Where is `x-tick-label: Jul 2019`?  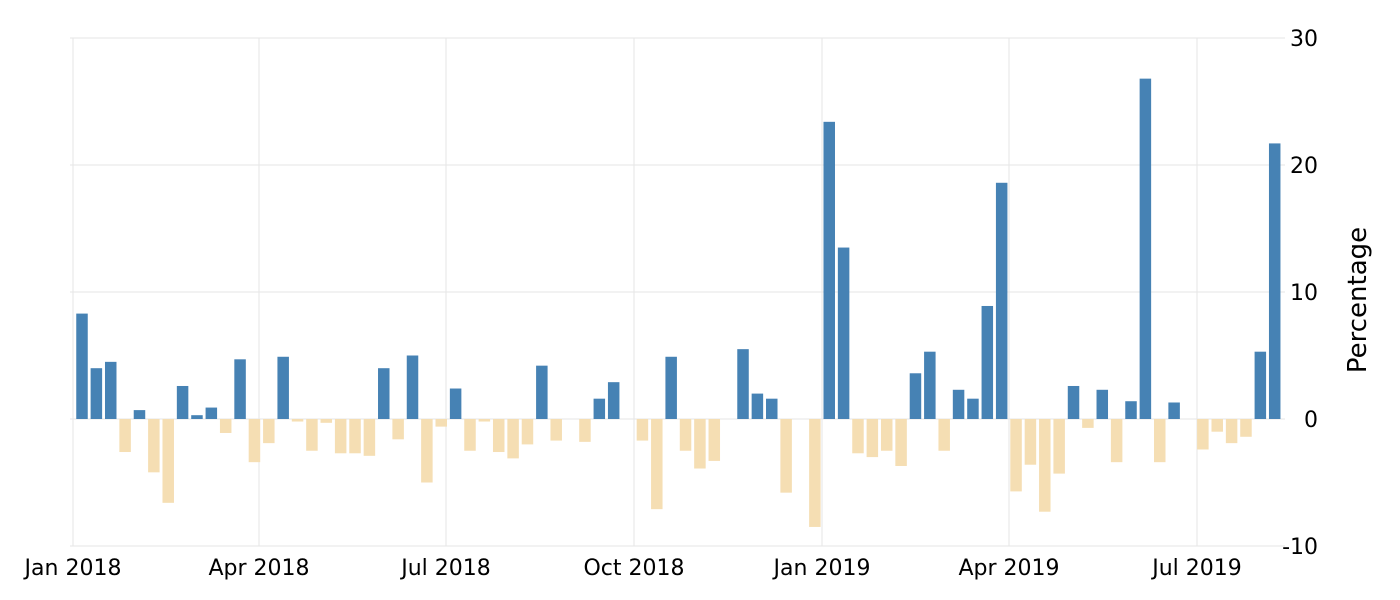 x-tick-label: Jul 2019 is located at coordinates (1196, 568).